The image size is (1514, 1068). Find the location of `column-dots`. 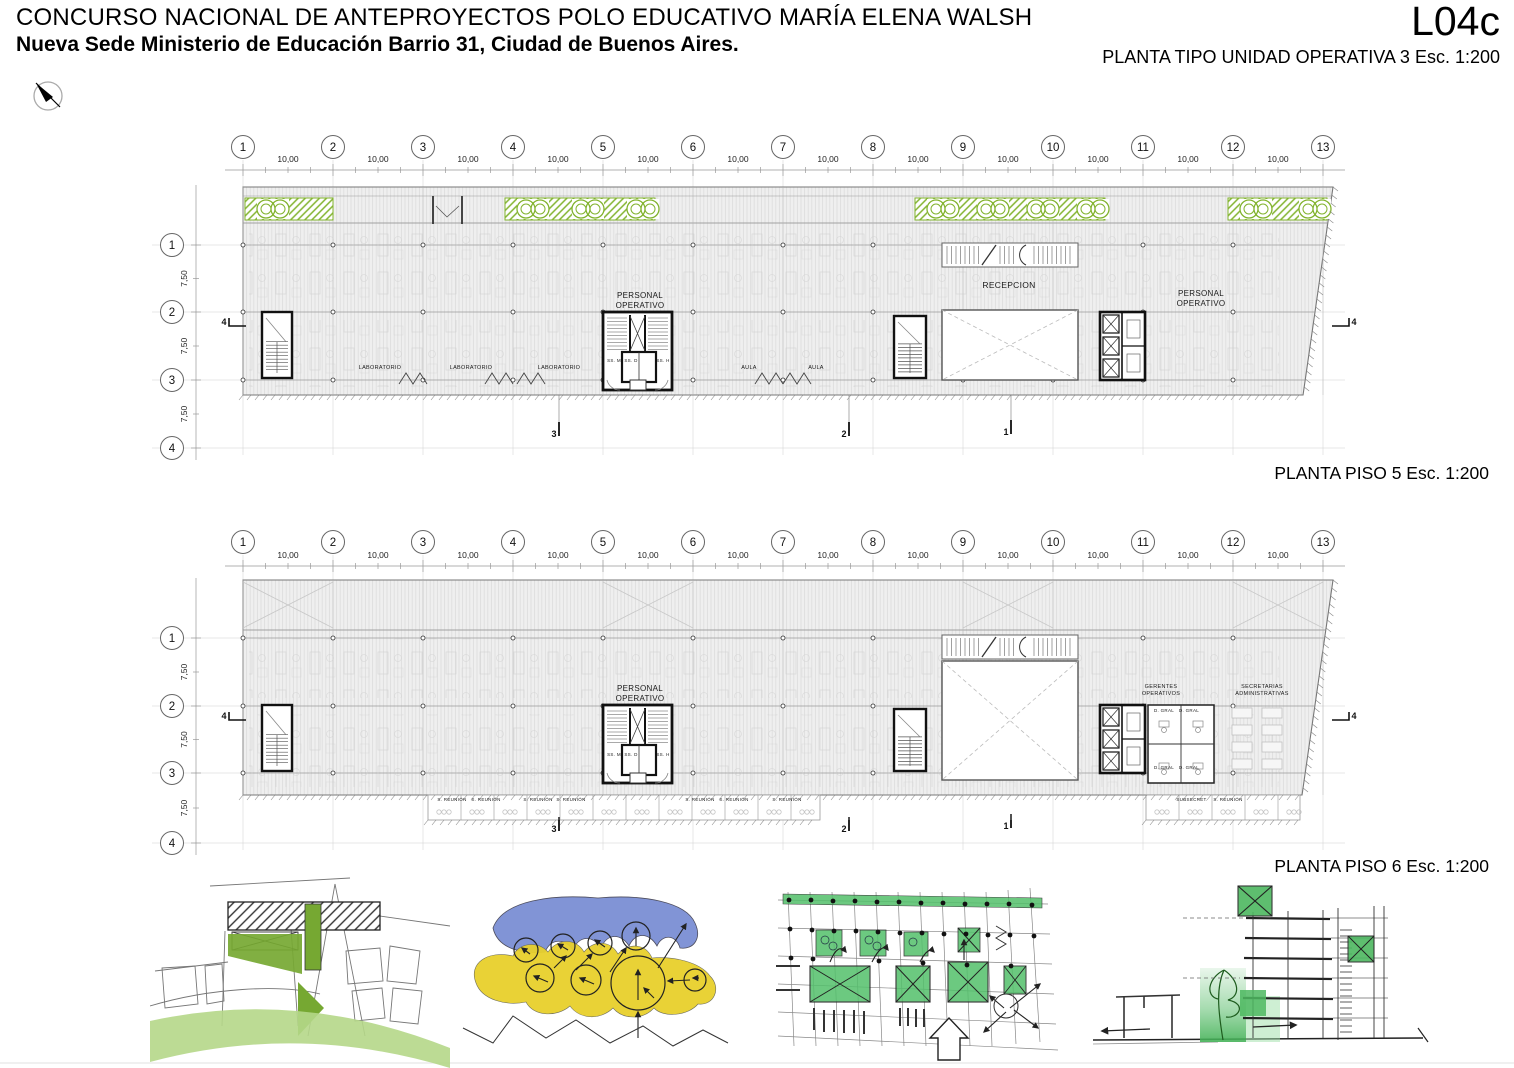

column-dots is located at coordinates (911, 933).